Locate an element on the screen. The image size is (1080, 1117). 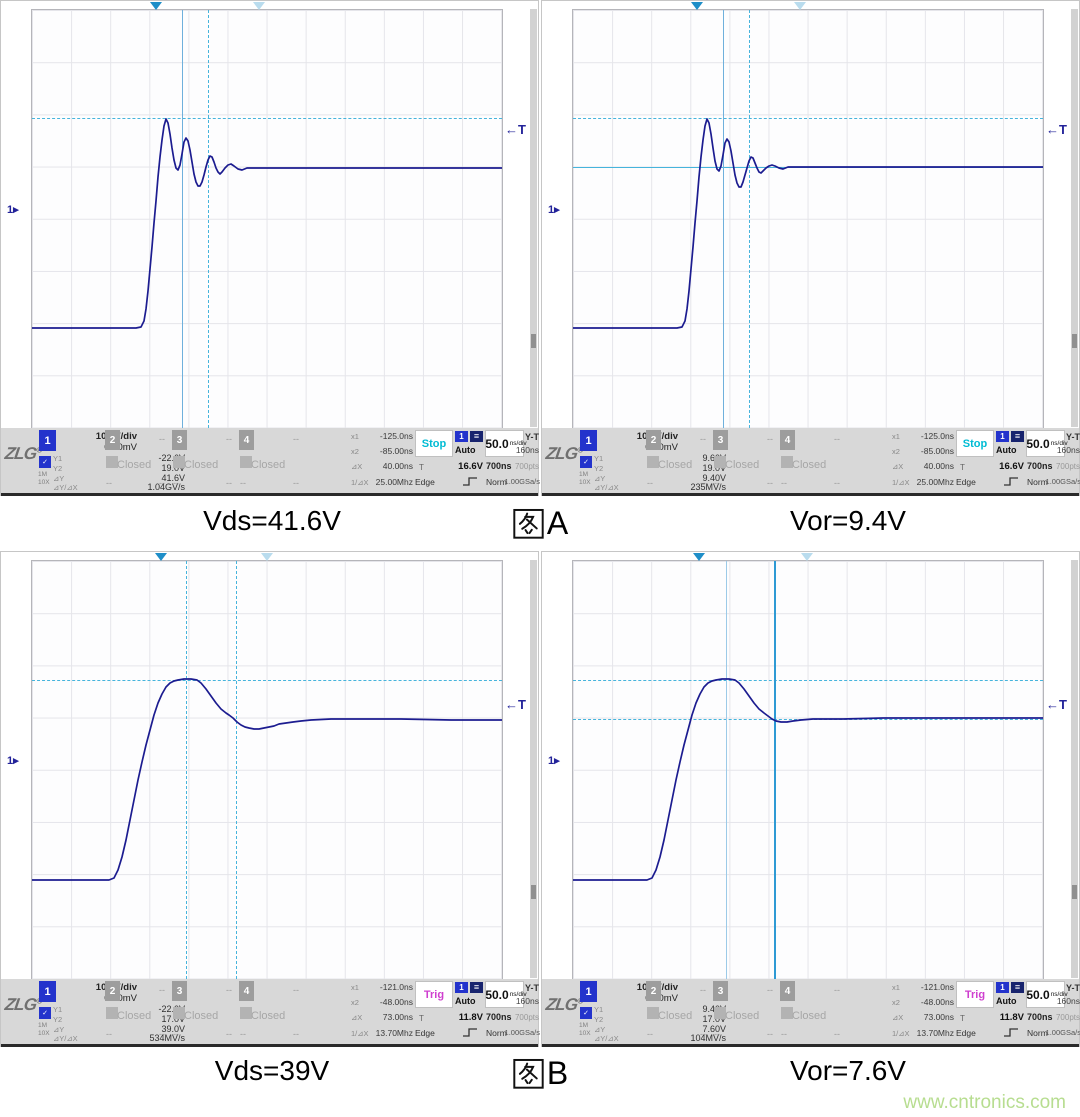
timebase-value: 50.0 is located at coordinates (1038, 994).